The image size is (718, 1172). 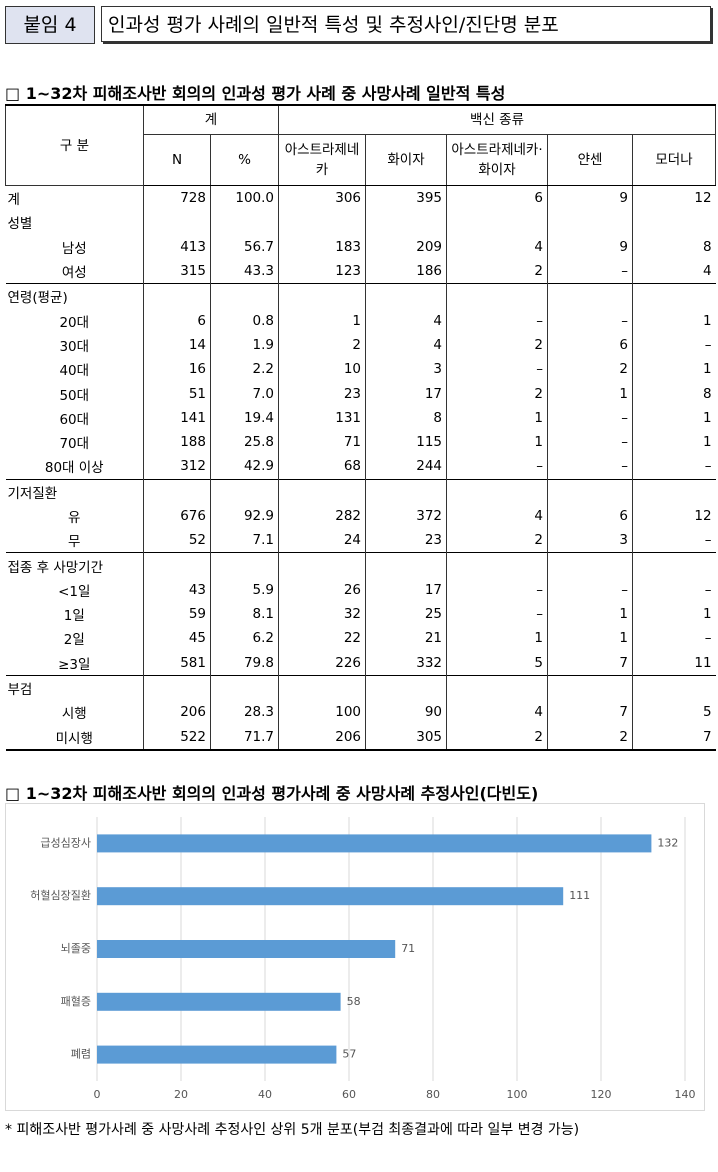 What do you see at coordinates (322, 614) in the screenshot?
I see `table-cell: 32` at bounding box center [322, 614].